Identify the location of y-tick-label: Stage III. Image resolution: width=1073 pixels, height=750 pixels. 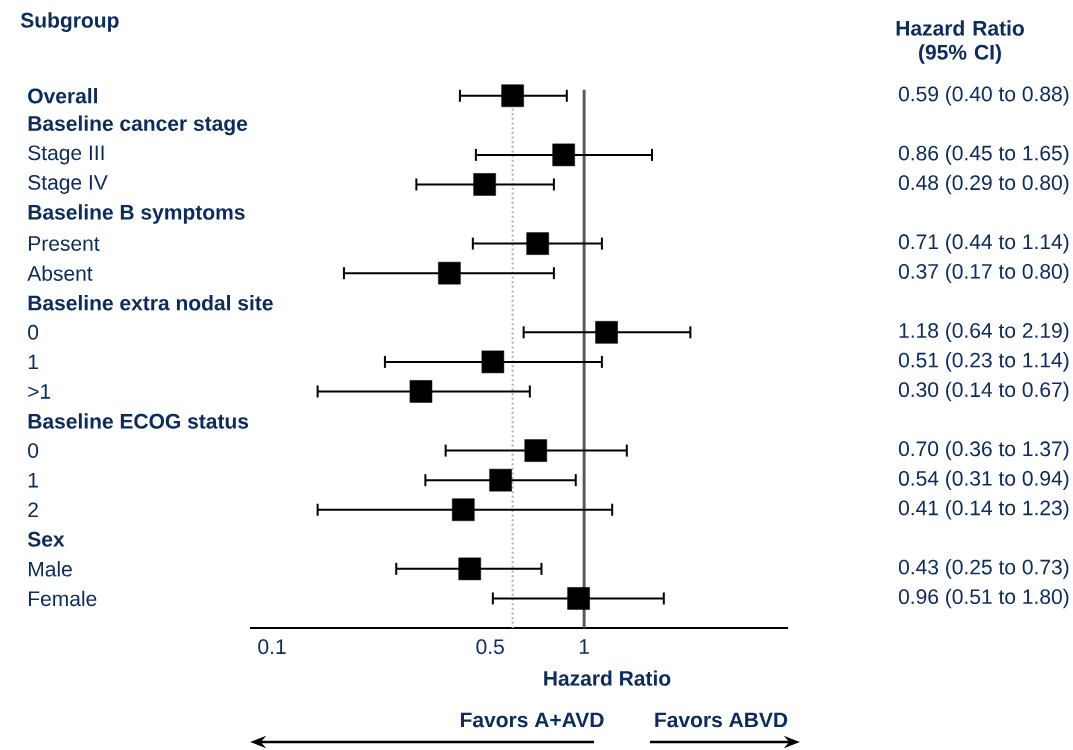
(66, 155).